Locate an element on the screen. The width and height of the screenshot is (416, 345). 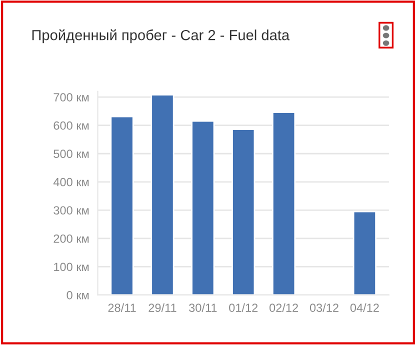
x-tick-label: 30/11 is located at coordinates (203, 307).